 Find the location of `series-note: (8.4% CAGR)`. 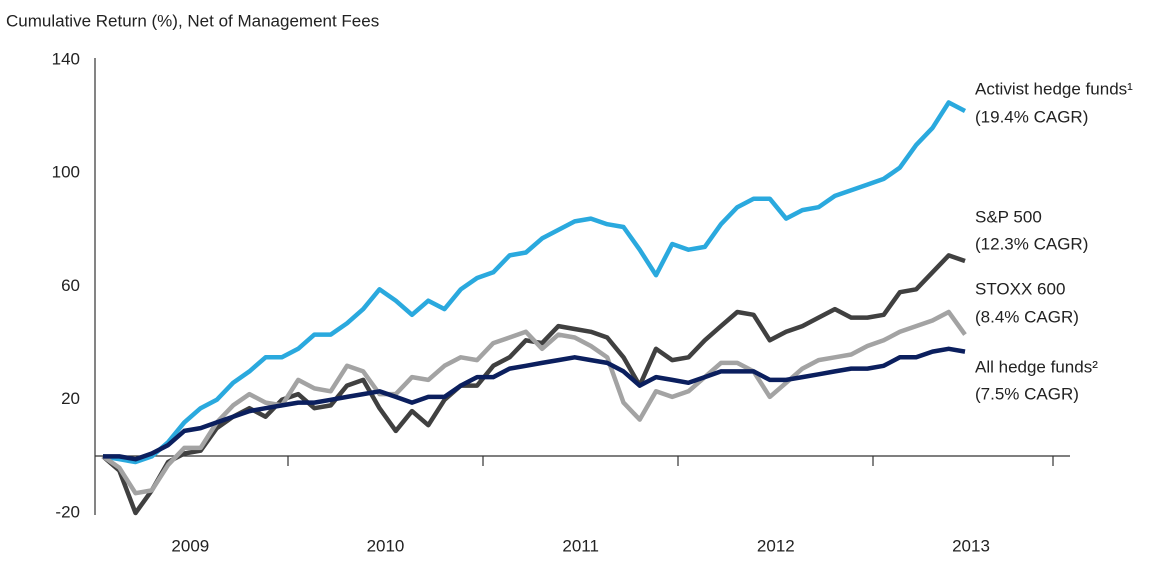

series-note: (8.4% CAGR) is located at coordinates (1027, 316).